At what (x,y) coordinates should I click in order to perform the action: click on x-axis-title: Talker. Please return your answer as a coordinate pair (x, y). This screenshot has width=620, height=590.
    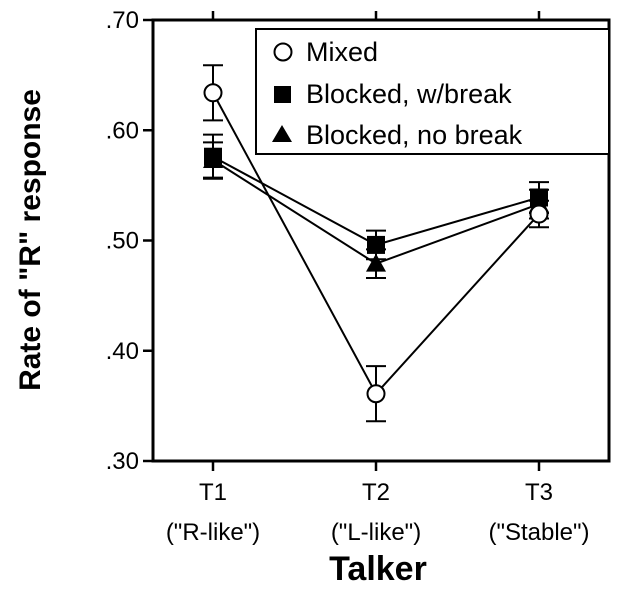
    Looking at the image, I should click on (378, 569).